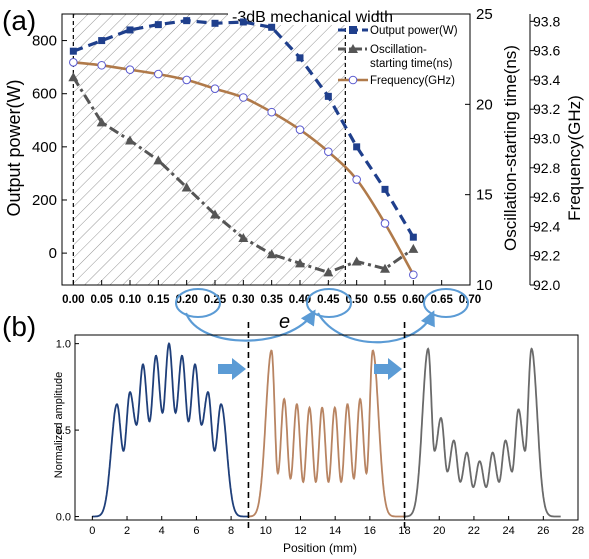 This screenshot has width=589, height=559. I want to click on b-y-tick-label: 0.5, so click(63, 431).